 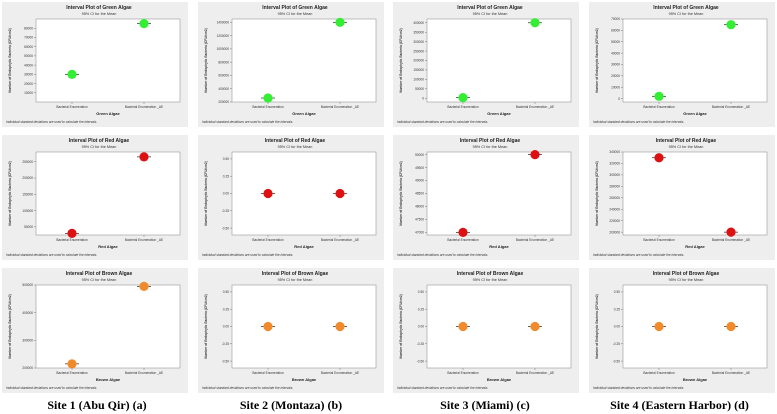 I want to click on y-tick-label: 1400000, so click(x=223, y=23).